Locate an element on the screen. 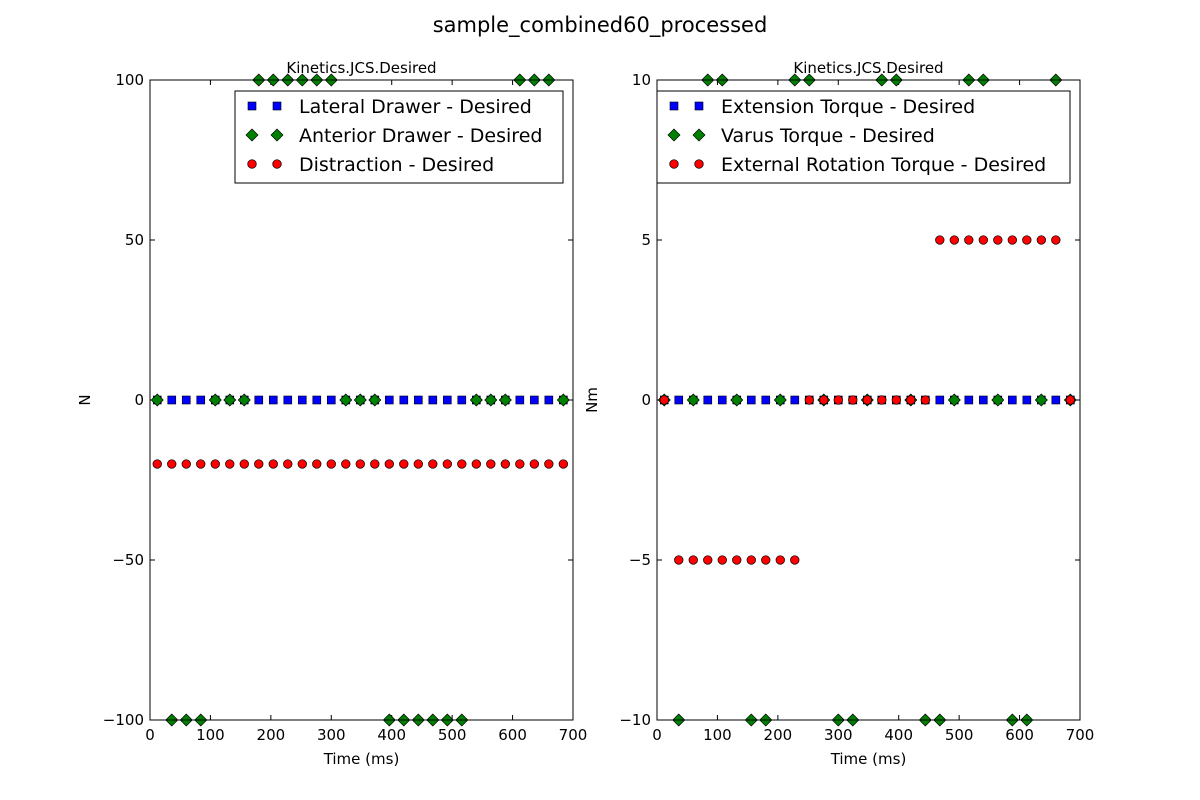  y-tick-label: −5 is located at coordinates (640, 560).